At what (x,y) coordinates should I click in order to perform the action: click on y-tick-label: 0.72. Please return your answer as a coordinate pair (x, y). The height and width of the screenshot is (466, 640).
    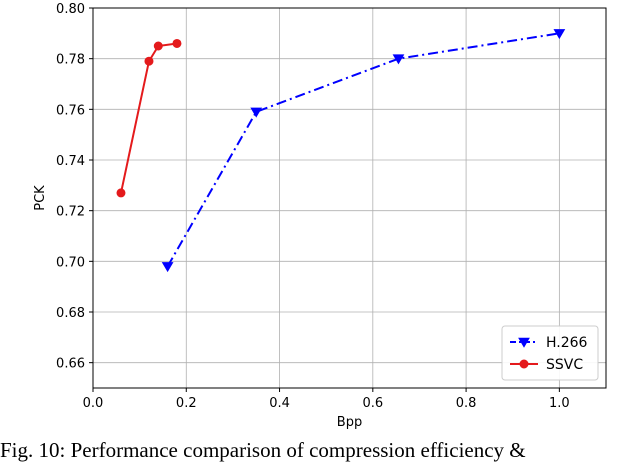
    Looking at the image, I should click on (70, 212).